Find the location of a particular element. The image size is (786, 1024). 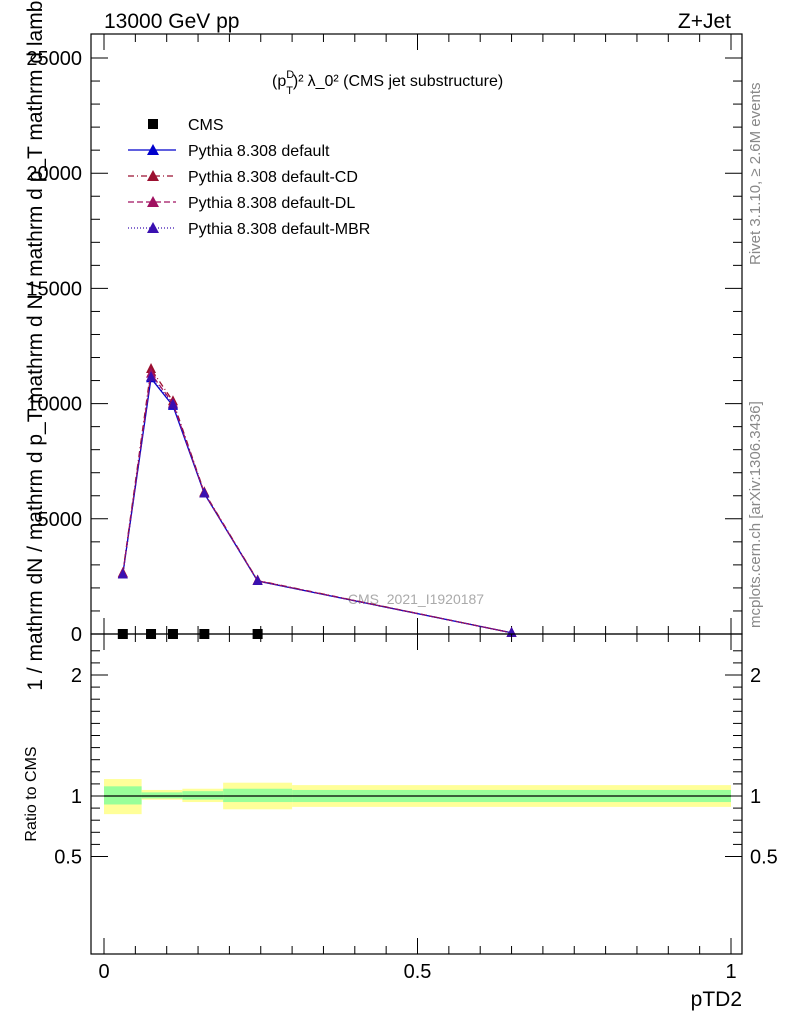

plot-title: (pD T)² λ_0² (CMS jet substructure) is located at coordinates (387, 83).